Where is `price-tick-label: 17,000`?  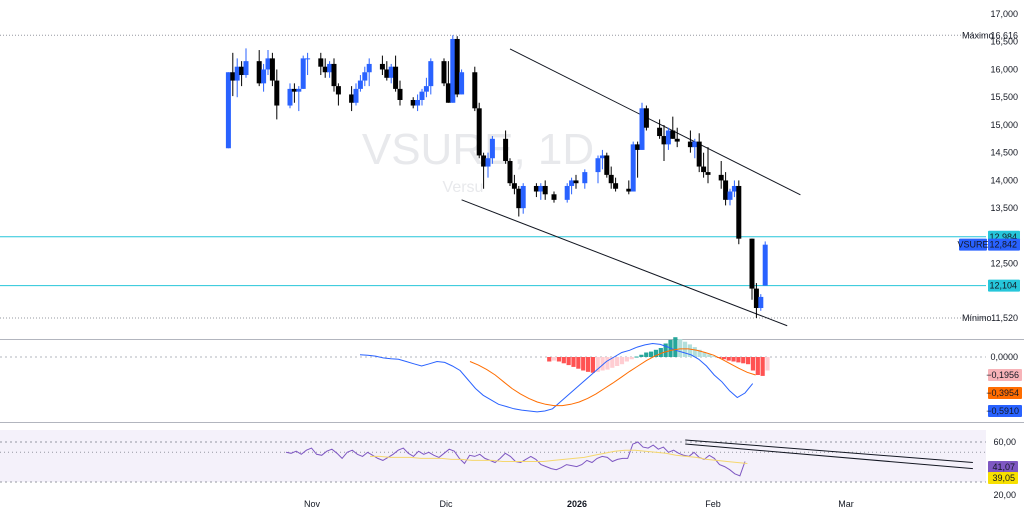
price-tick-label: 17,000 is located at coordinates (1004, 14).